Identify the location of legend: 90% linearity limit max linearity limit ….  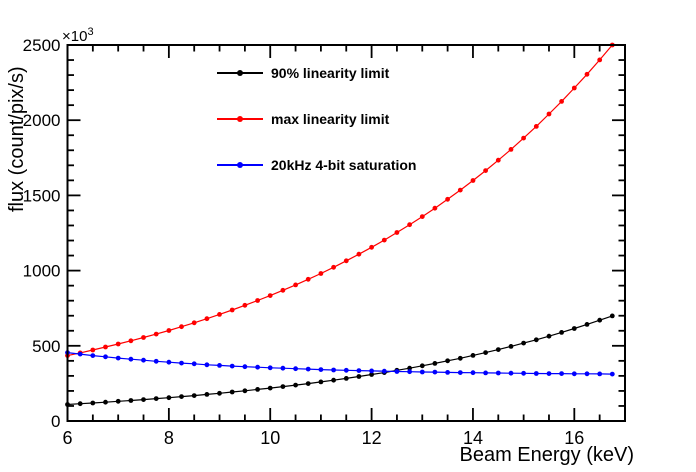
(316, 119).